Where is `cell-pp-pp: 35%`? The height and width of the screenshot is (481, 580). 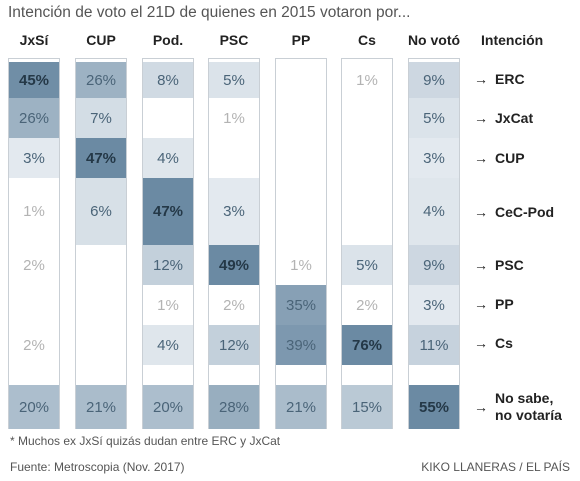 cell-pp-pp: 35% is located at coordinates (301, 305).